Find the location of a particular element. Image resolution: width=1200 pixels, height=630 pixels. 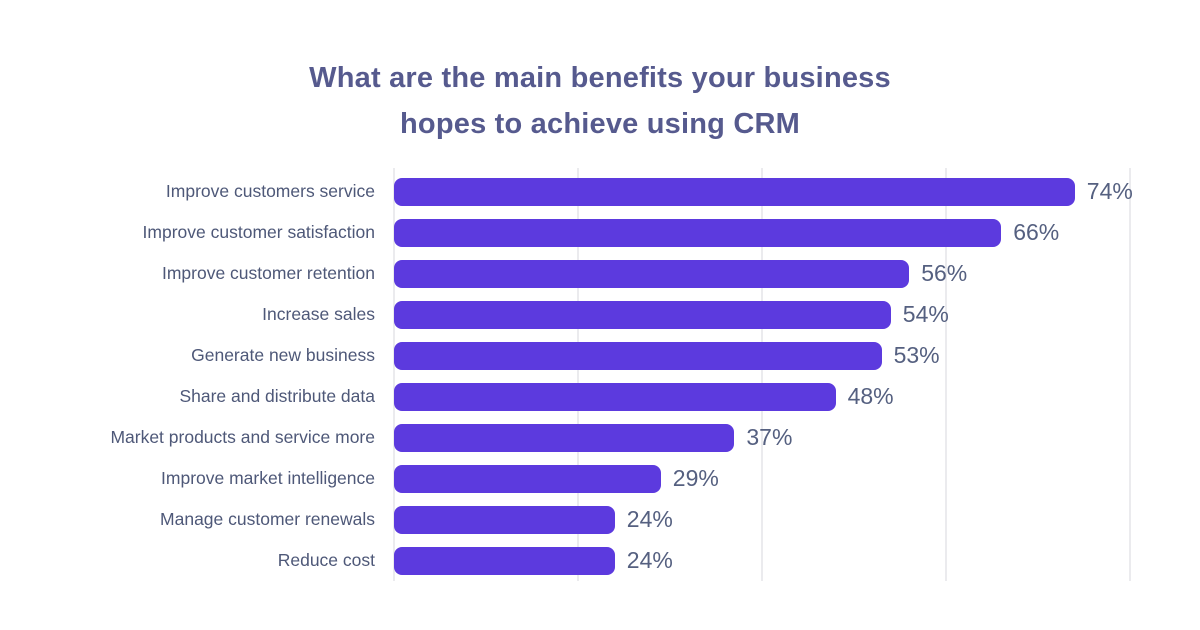

category-label: Manage customer renewals is located at coordinates (267, 519).